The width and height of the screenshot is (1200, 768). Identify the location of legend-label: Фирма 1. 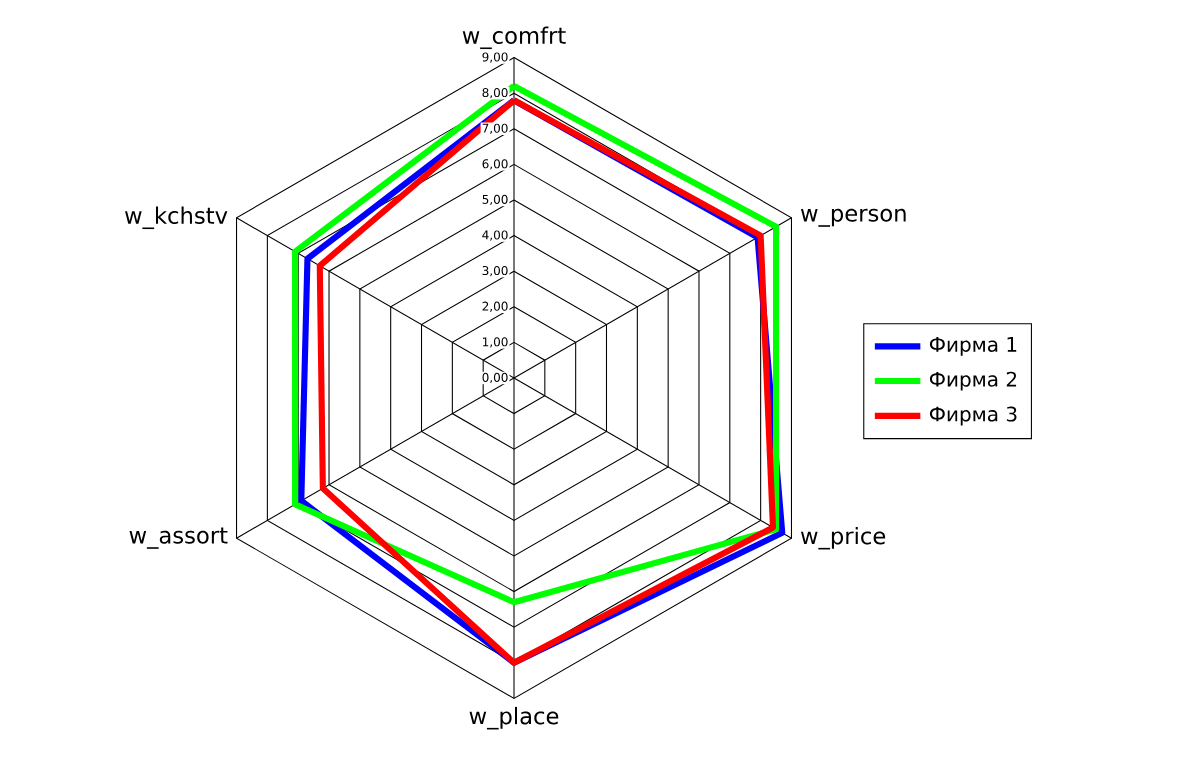
(973, 346).